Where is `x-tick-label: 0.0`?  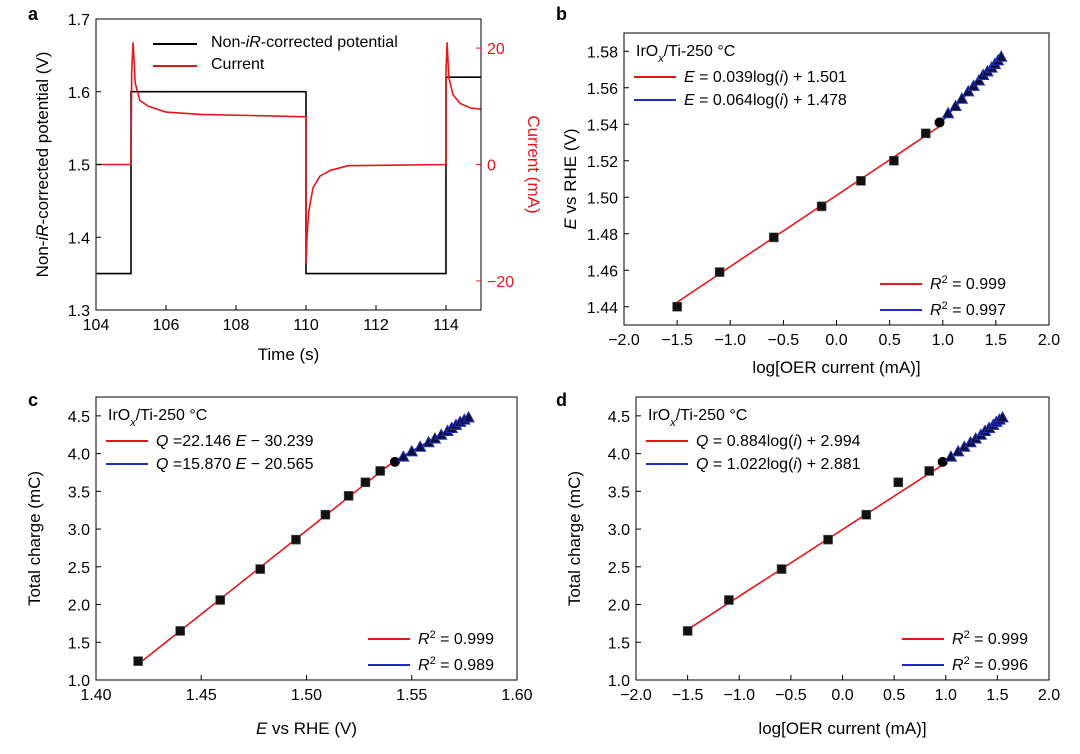 x-tick-label: 0.0 is located at coordinates (842, 695).